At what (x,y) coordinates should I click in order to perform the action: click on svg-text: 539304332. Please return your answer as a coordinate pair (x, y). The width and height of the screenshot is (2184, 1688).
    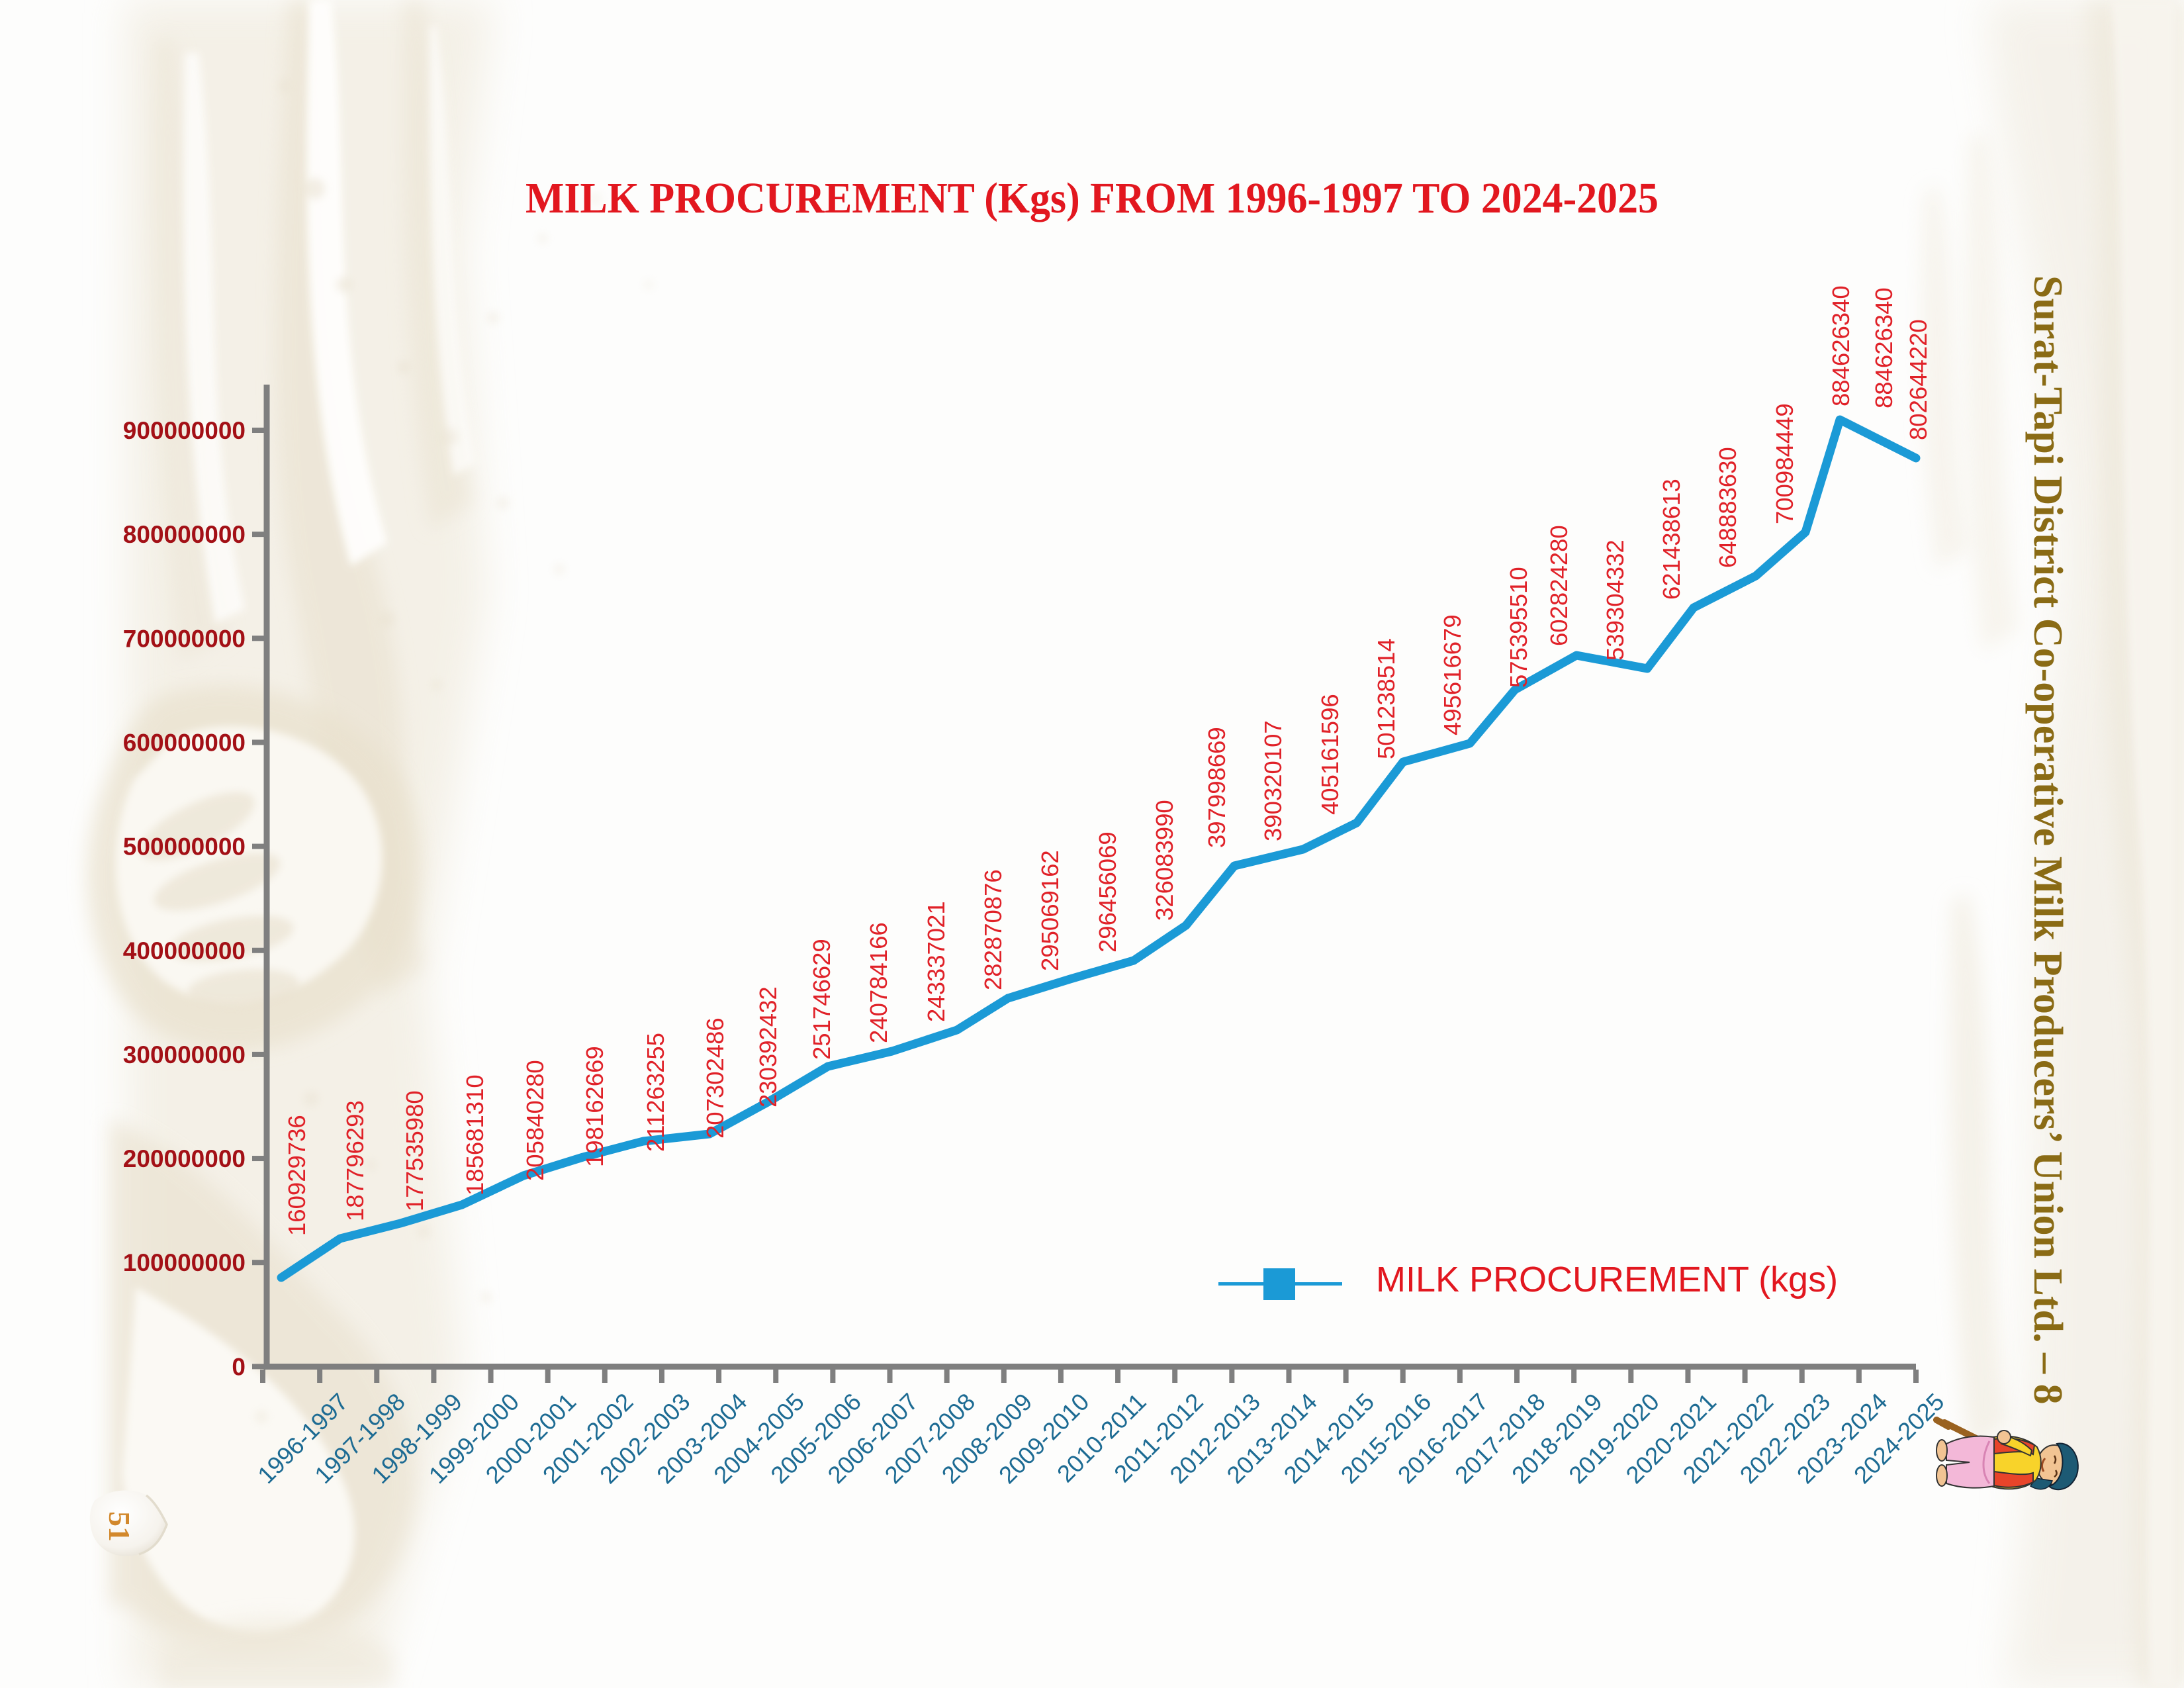
    Looking at the image, I should click on (1615, 600).